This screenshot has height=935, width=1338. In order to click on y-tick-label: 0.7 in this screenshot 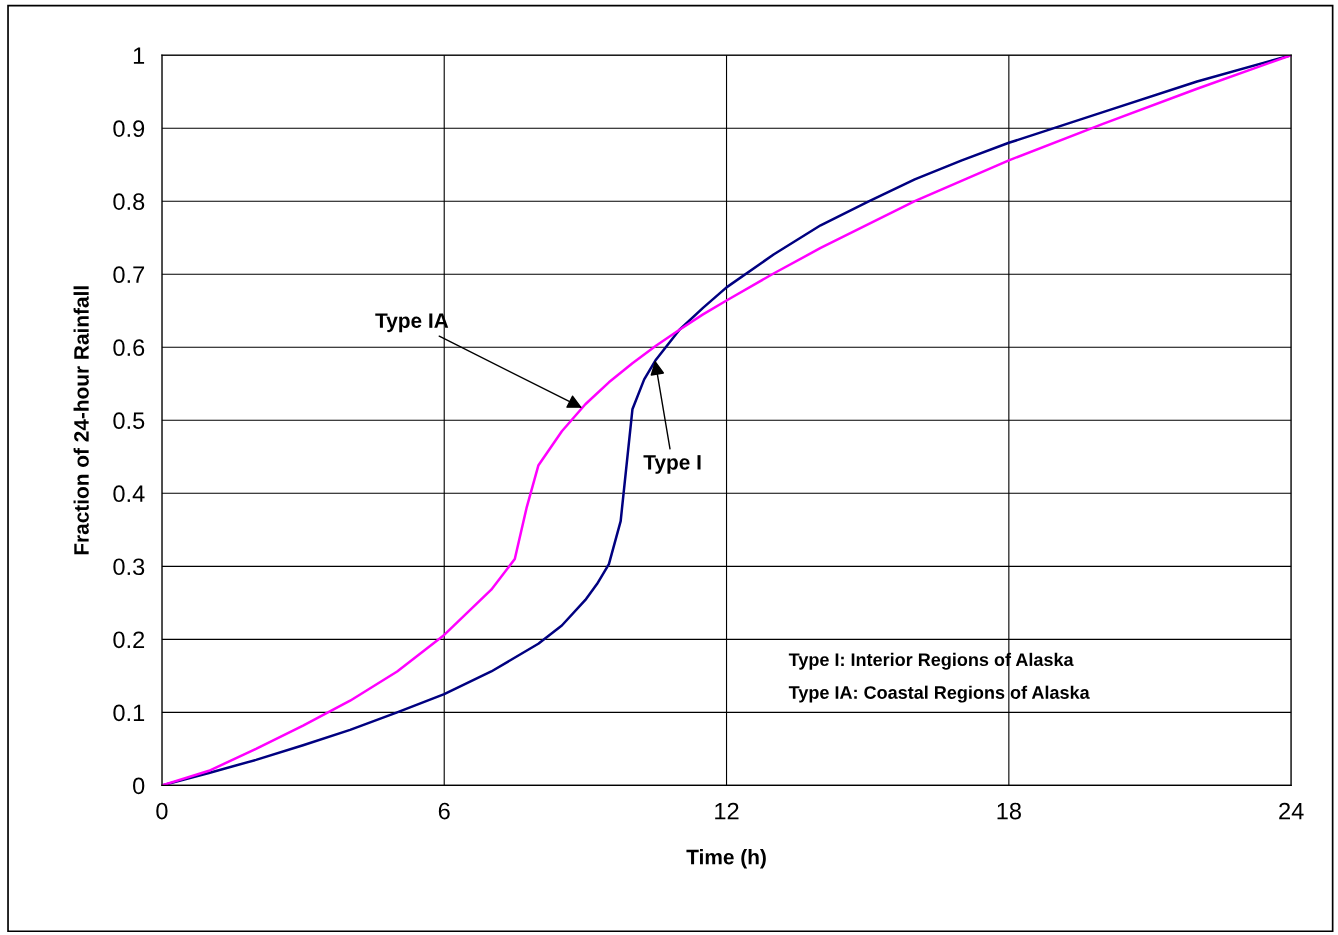, I will do `click(129, 275)`.